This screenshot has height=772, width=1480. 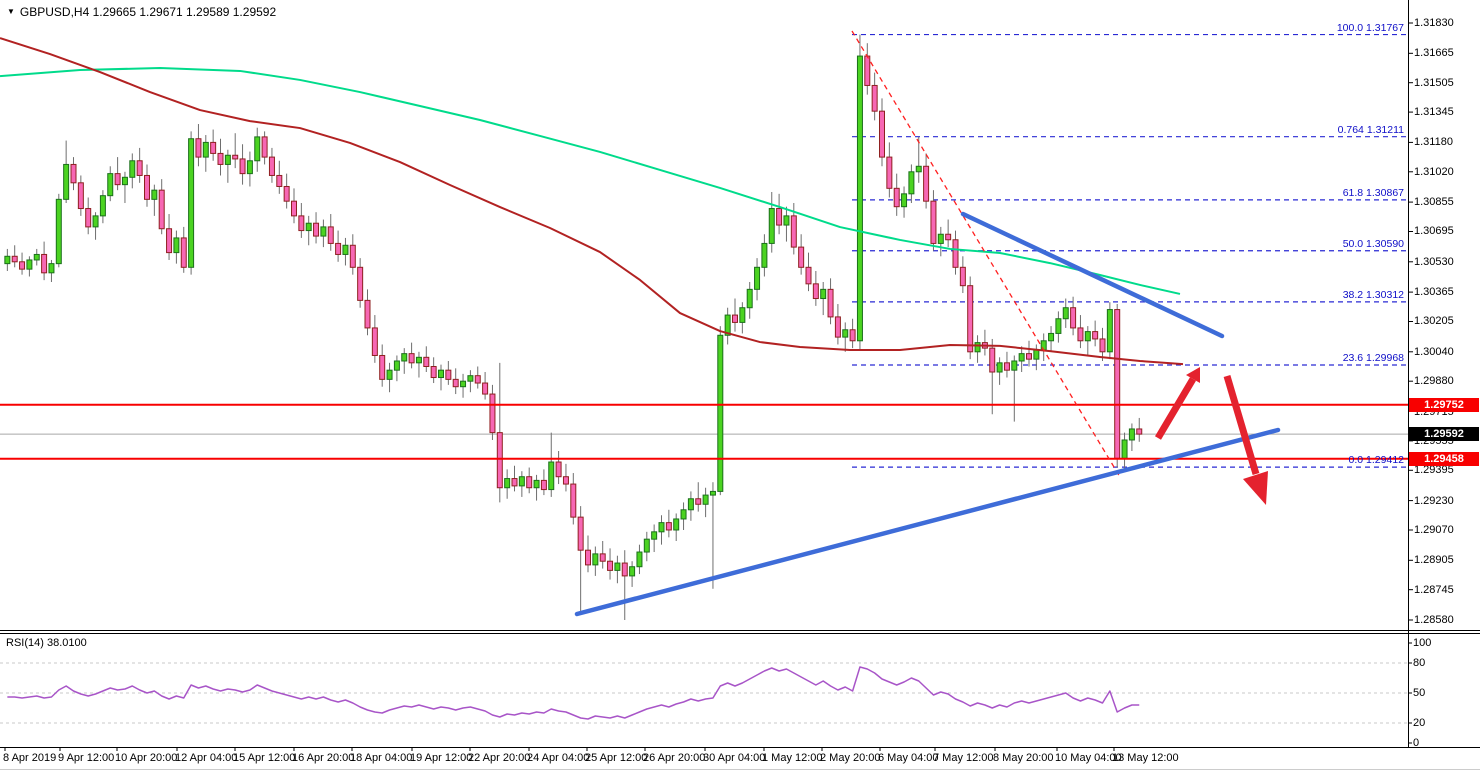 What do you see at coordinates (1370, 27) in the screenshot?
I see `fib-level-label: 100.0 1.31767` at bounding box center [1370, 27].